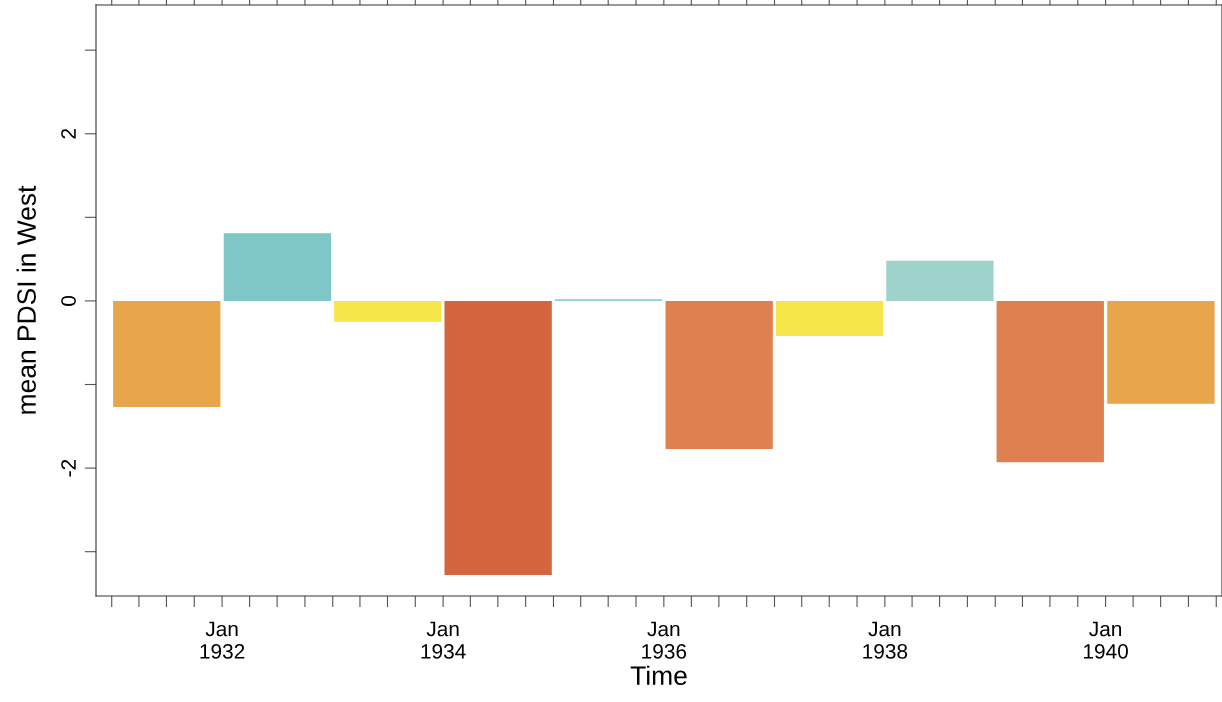  What do you see at coordinates (658, 675) in the screenshot?
I see `x-axis-title: Time` at bounding box center [658, 675].